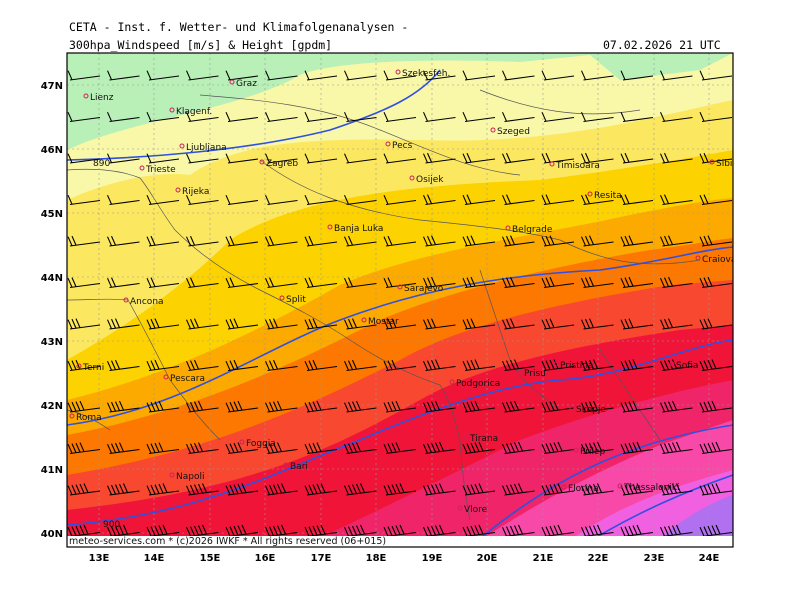 The image size is (800, 600). Describe the element at coordinates (719, 260) in the screenshot. I see `city-label: Craiova` at that location.